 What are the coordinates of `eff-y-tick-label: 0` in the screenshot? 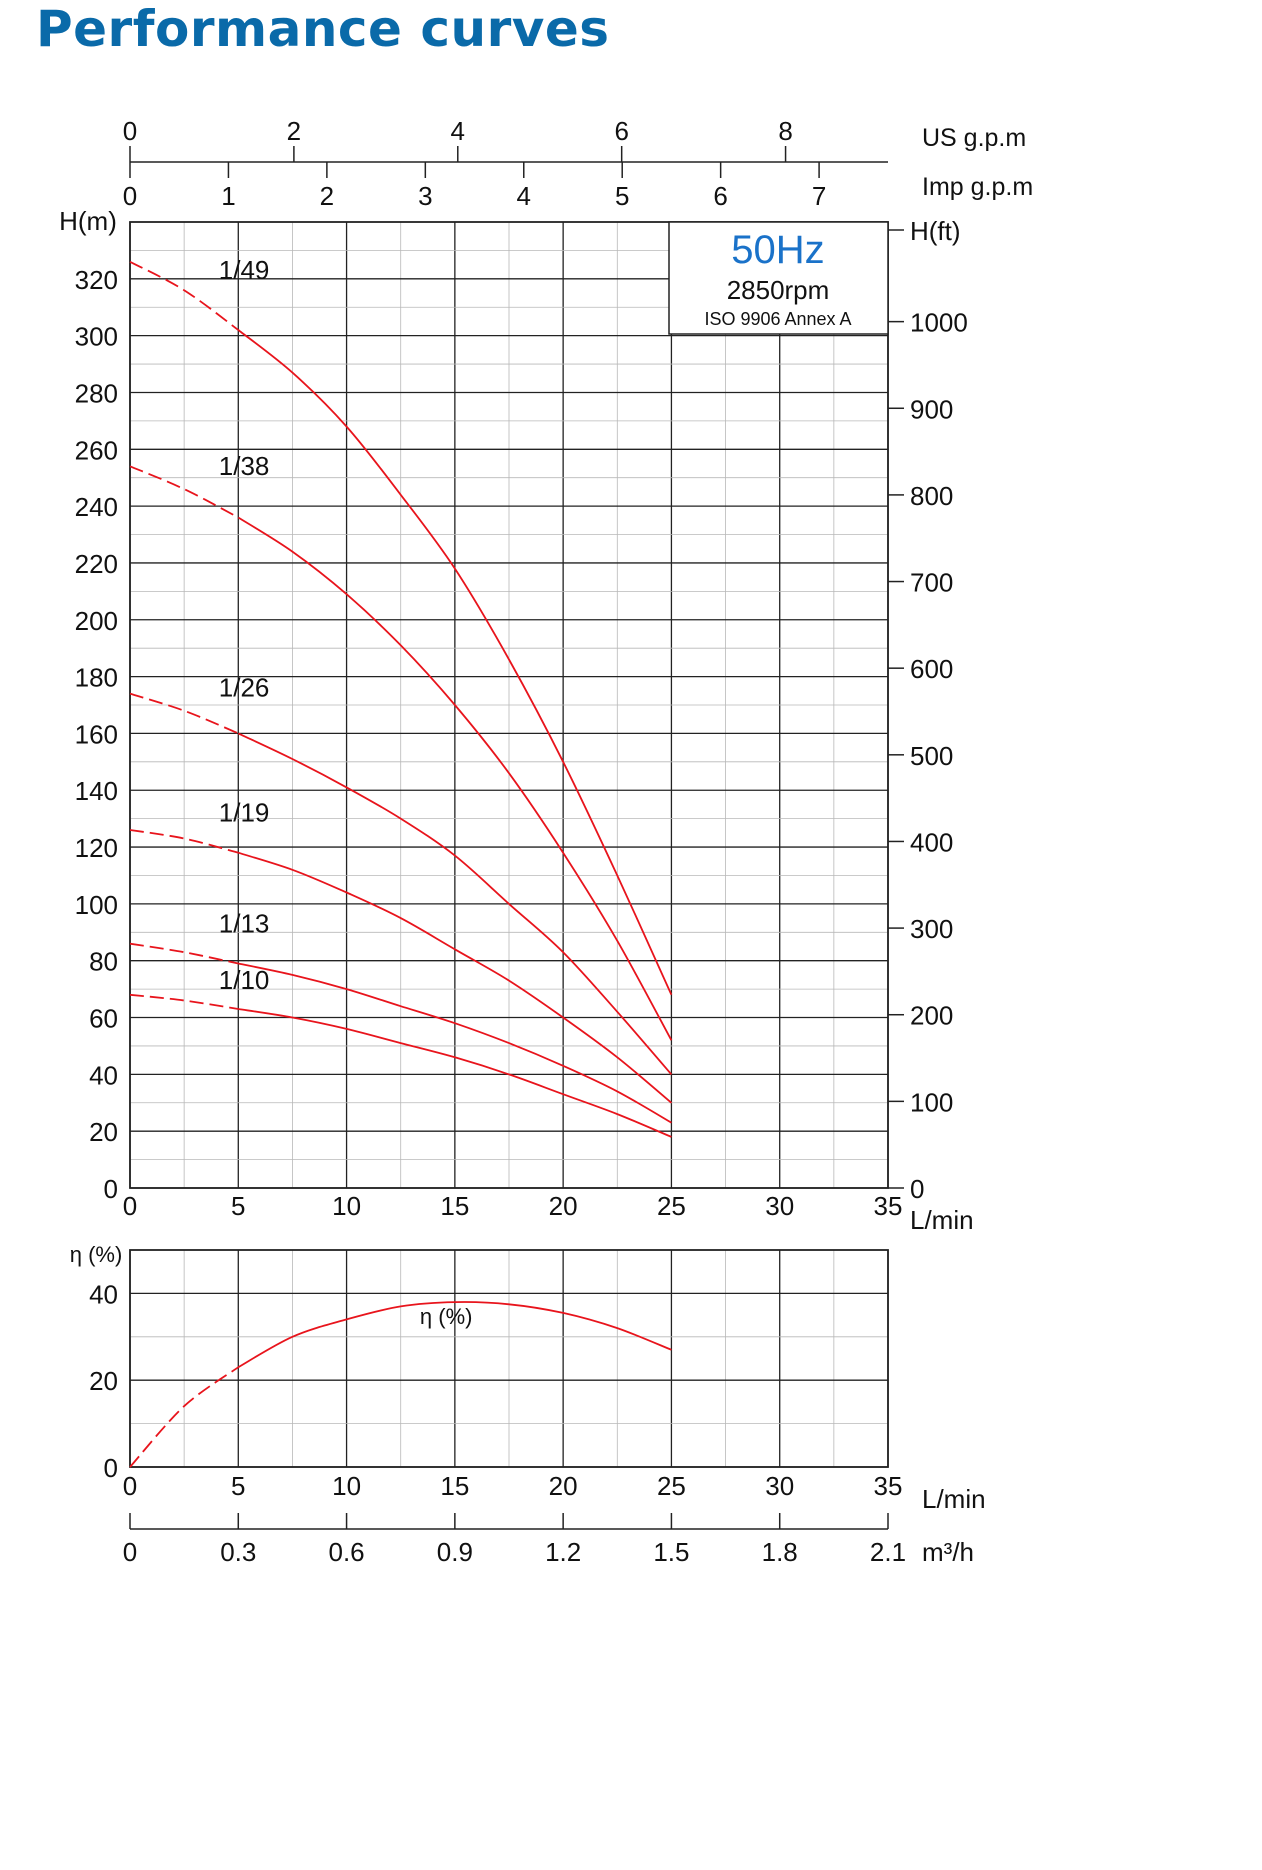 It's located at (111, 1468).